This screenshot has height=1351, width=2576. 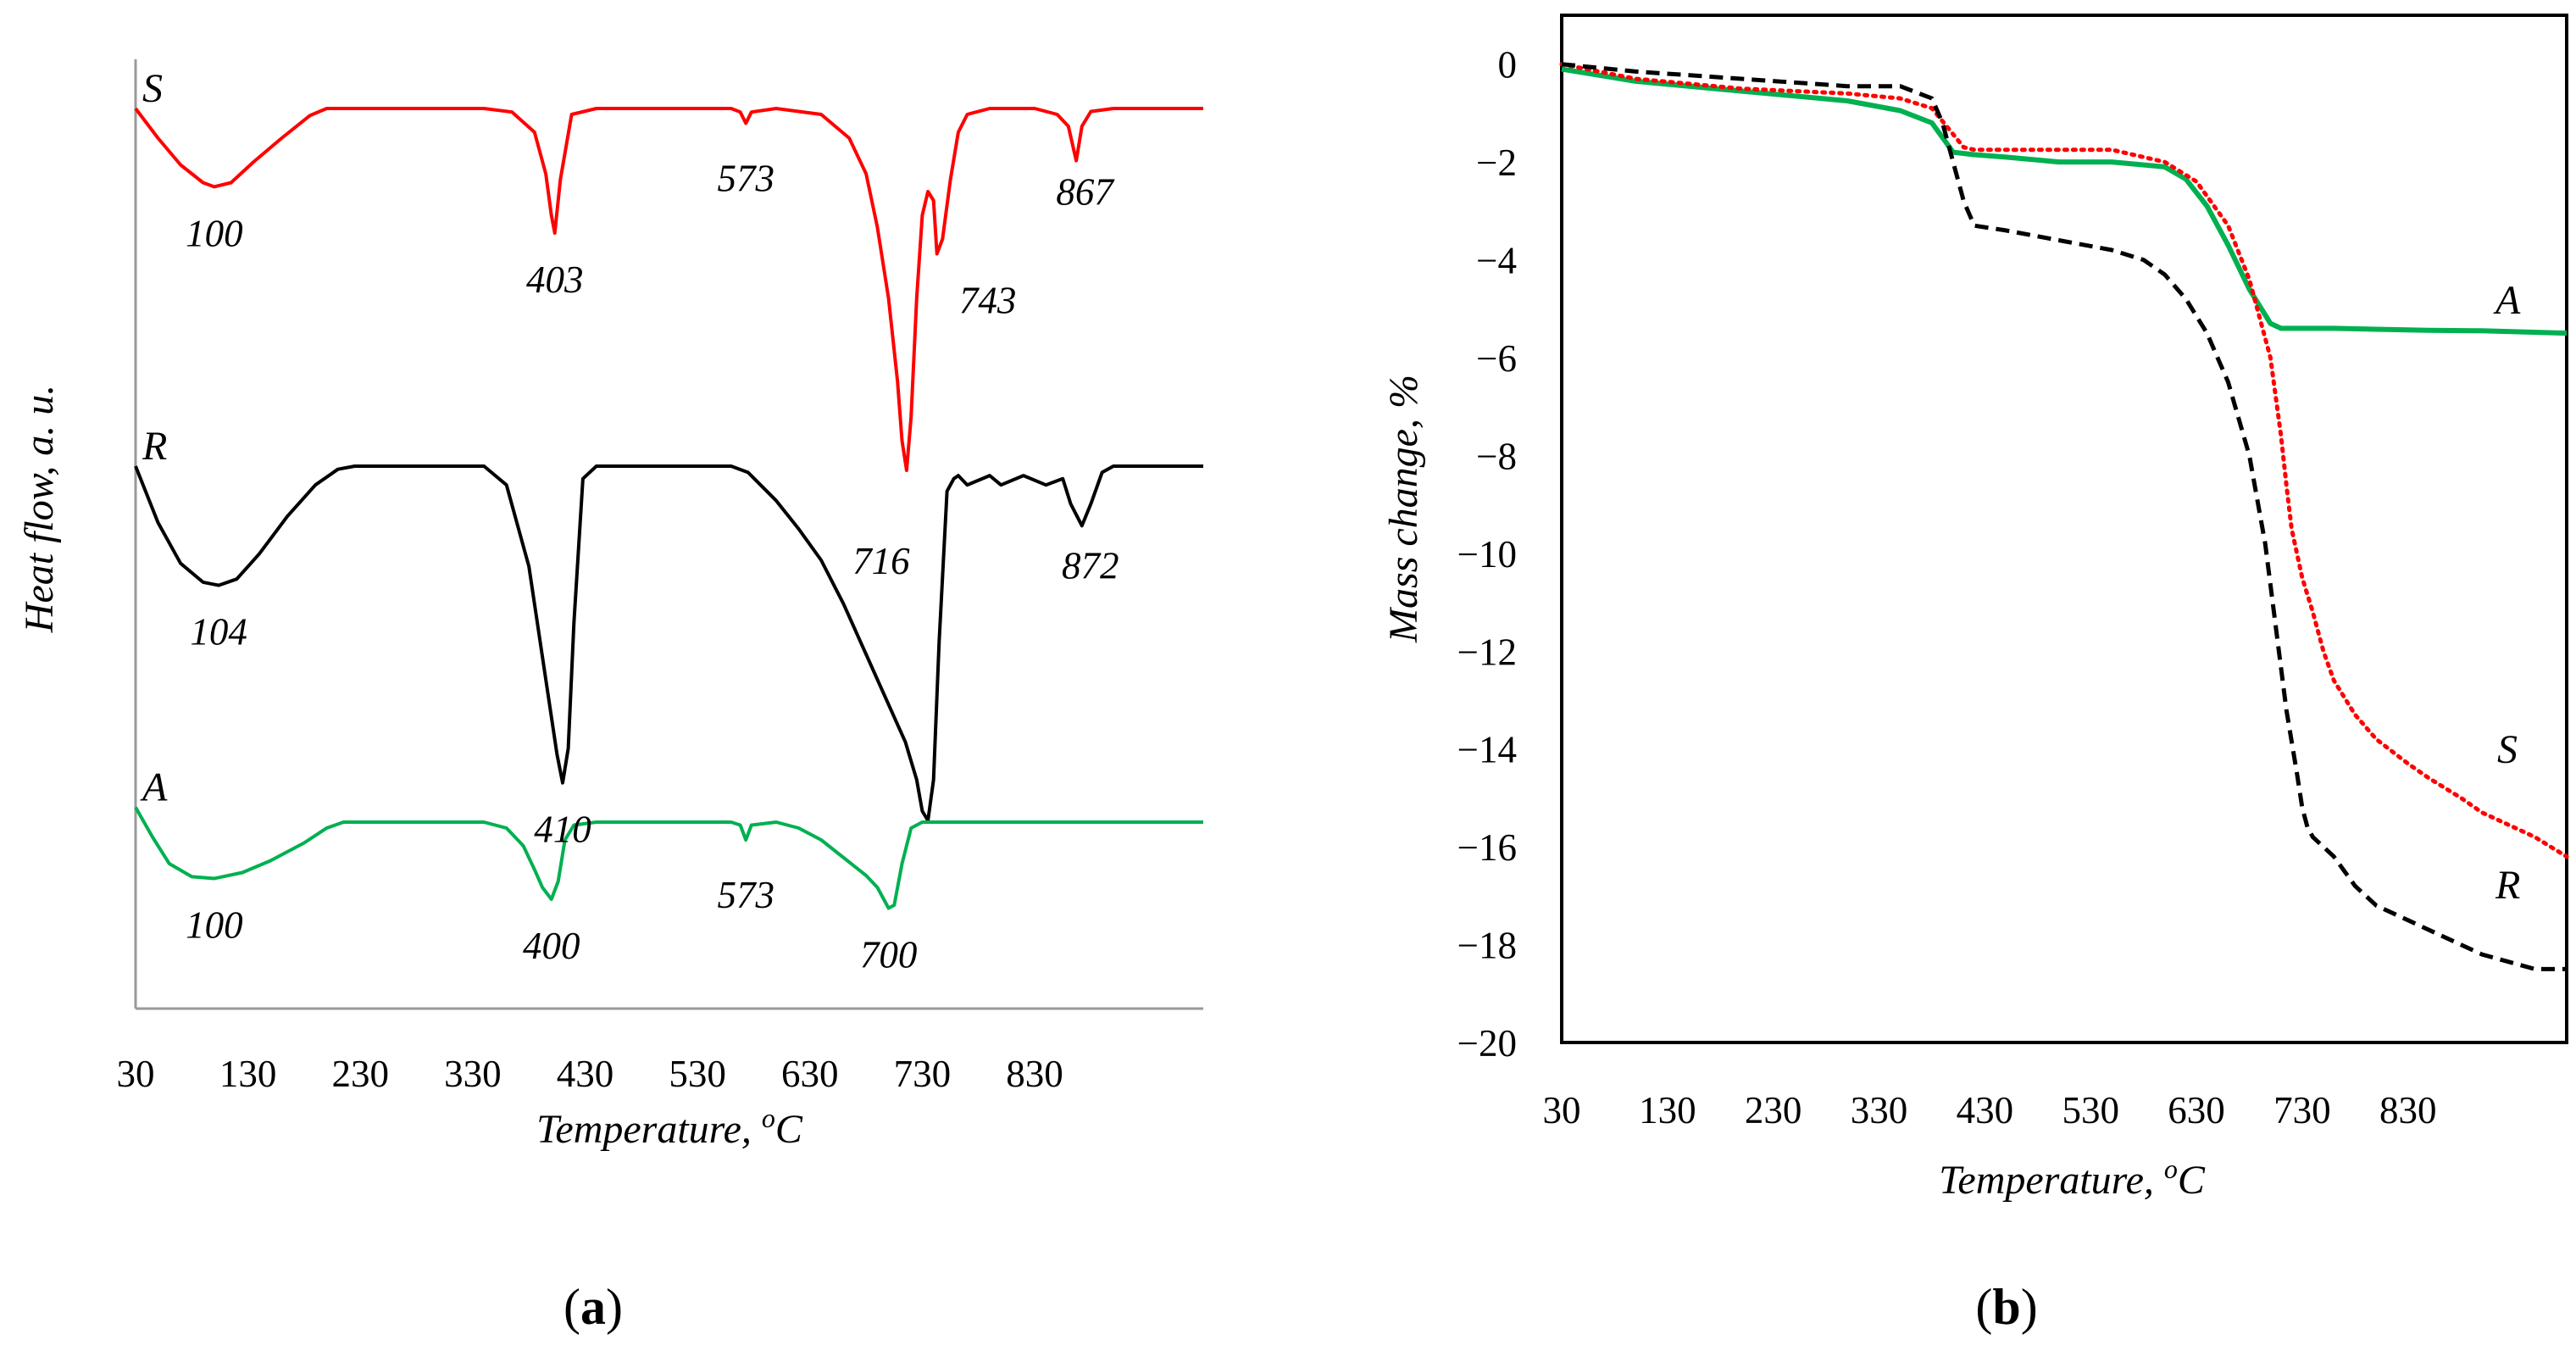 What do you see at coordinates (1562, 1110) in the screenshot?
I see `panel-b-x-tick-label: 30` at bounding box center [1562, 1110].